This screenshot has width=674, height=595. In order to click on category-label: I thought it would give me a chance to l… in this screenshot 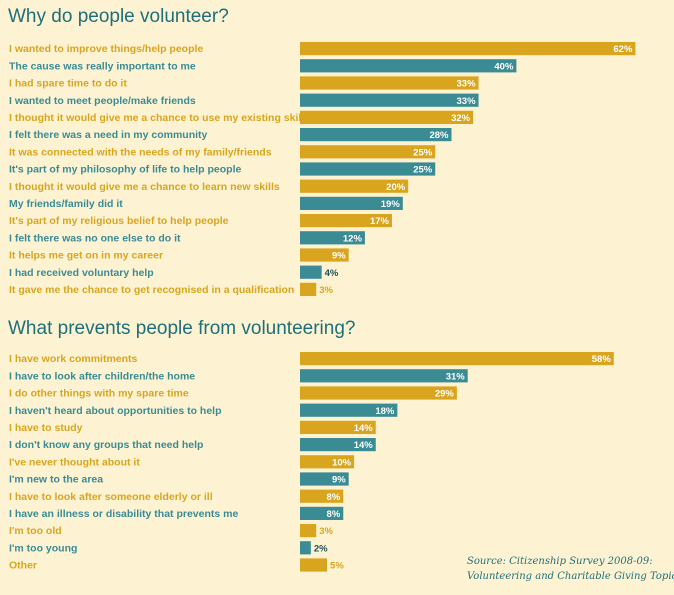, I will do `click(144, 187)`.